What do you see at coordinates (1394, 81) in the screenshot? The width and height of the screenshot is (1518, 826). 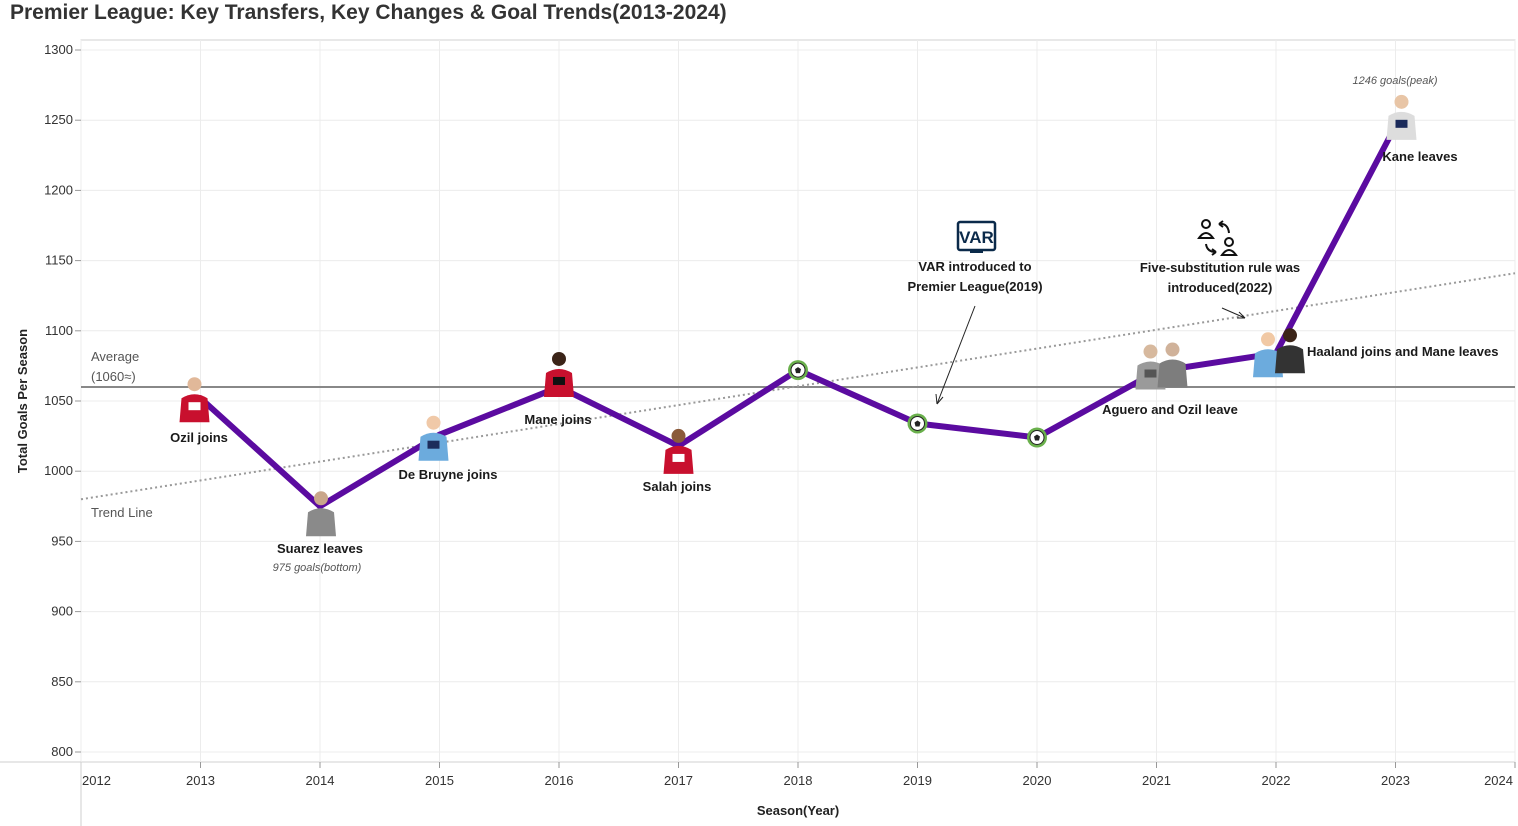 I see `annotation-note: 1246 goals(peak)` at bounding box center [1394, 81].